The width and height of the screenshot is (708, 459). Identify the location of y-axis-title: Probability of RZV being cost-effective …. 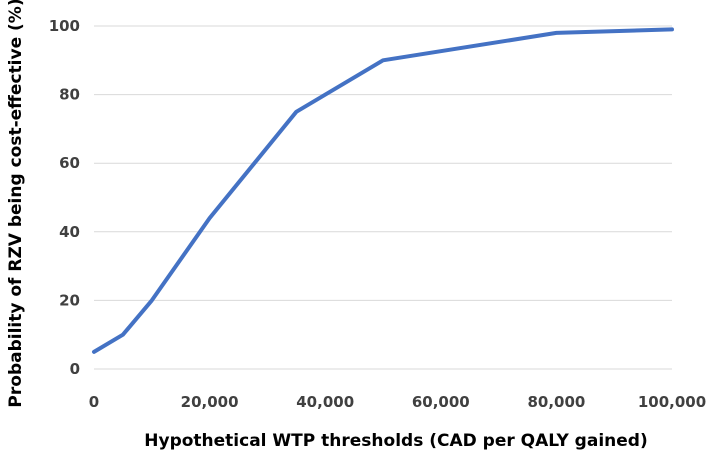
(16, 204).